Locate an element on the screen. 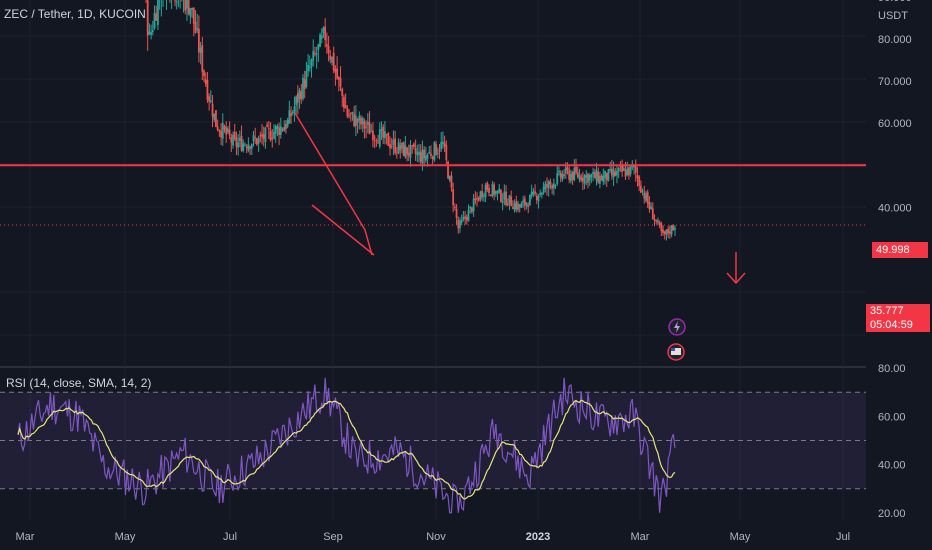 This screenshot has height=550, width=932. rsi-ma-line is located at coordinates (346, 449).